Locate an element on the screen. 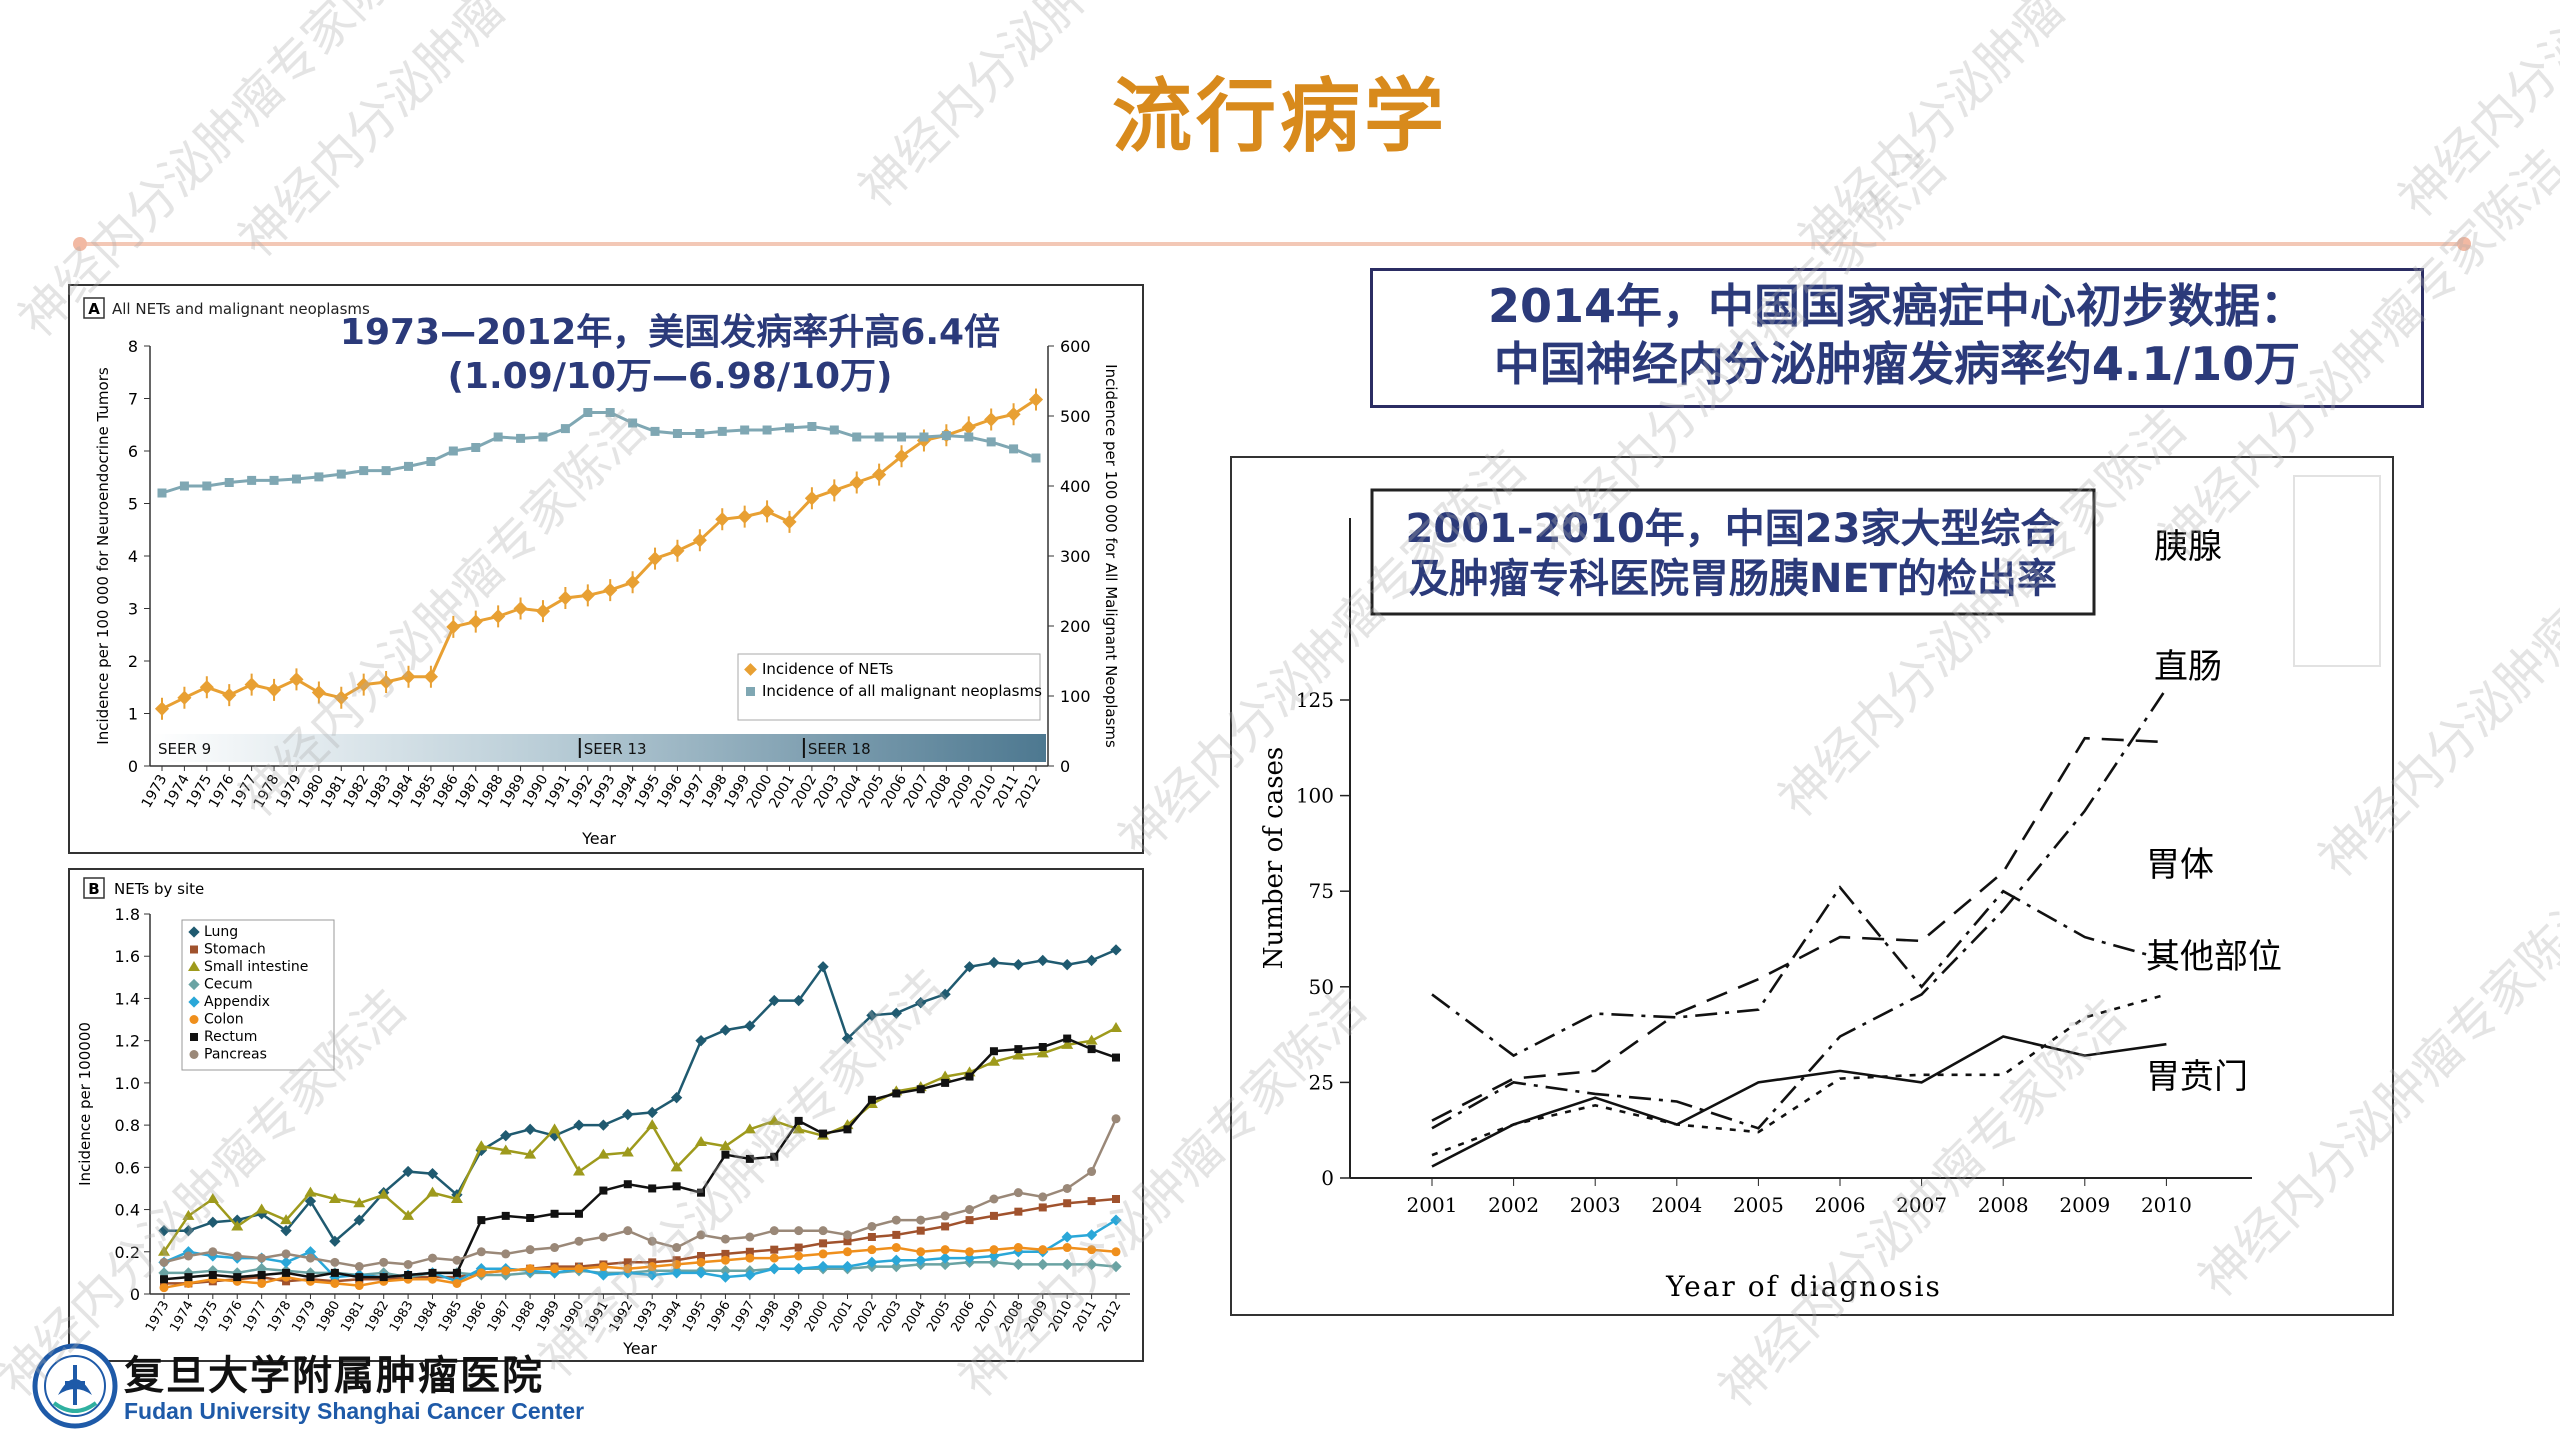 The width and height of the screenshot is (2560, 1440). panel-b-label: B is located at coordinates (93, 889).